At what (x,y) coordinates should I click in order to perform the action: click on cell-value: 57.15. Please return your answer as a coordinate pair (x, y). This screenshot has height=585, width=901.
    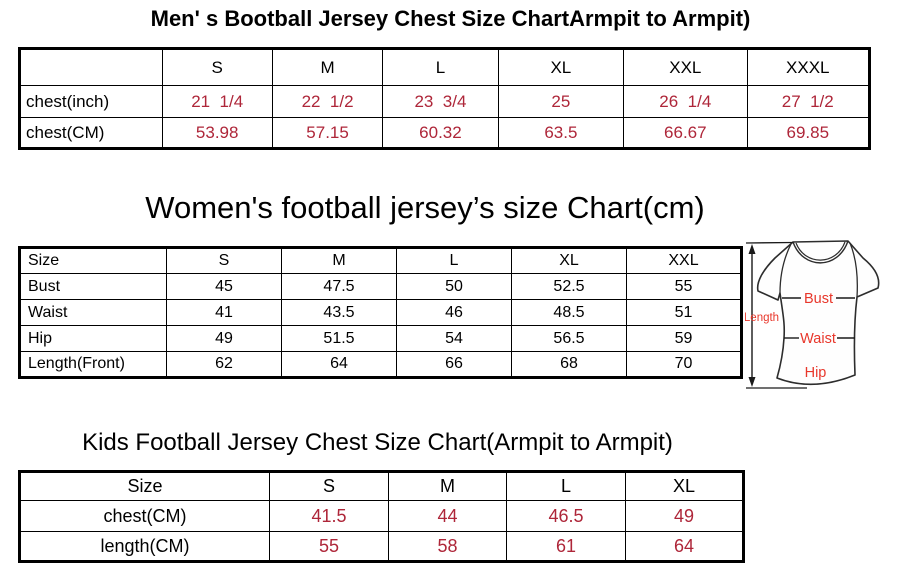
    Looking at the image, I should click on (327, 133).